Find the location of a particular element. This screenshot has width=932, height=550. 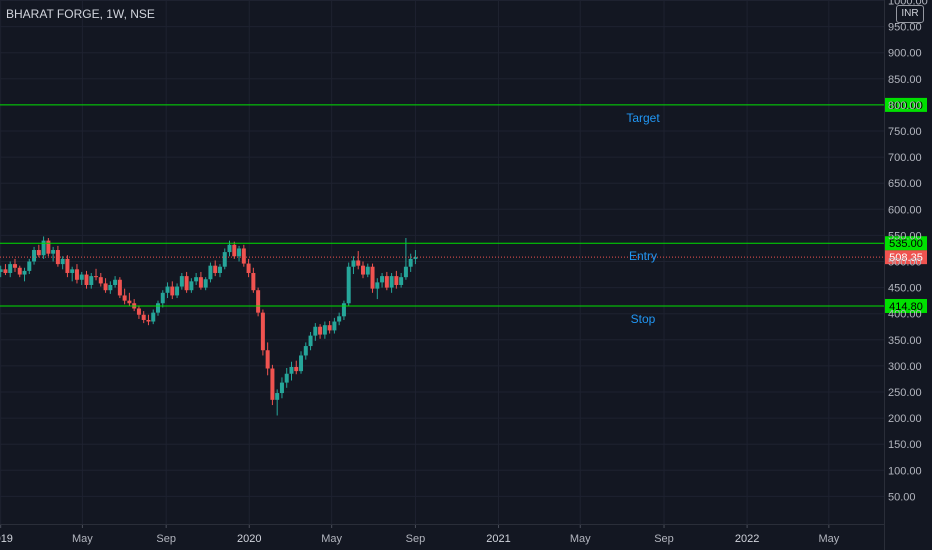

price-tick-label: 200.00 is located at coordinates (905, 419).